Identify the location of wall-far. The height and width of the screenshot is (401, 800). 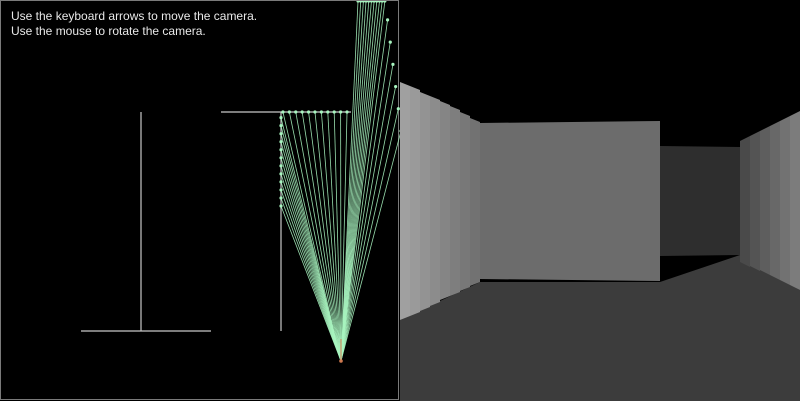
(700, 201).